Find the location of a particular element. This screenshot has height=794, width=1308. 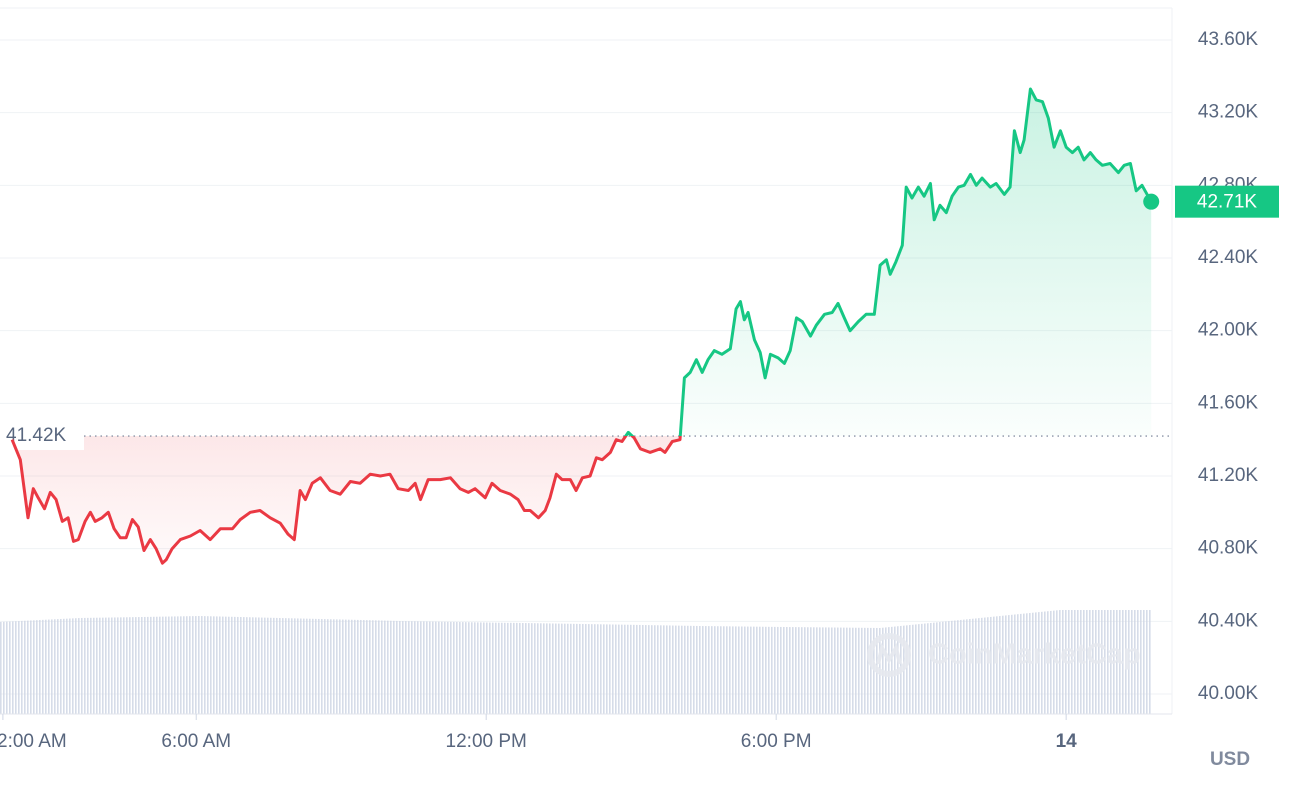

x-tick-label: 12:00 PM is located at coordinates (486, 741).